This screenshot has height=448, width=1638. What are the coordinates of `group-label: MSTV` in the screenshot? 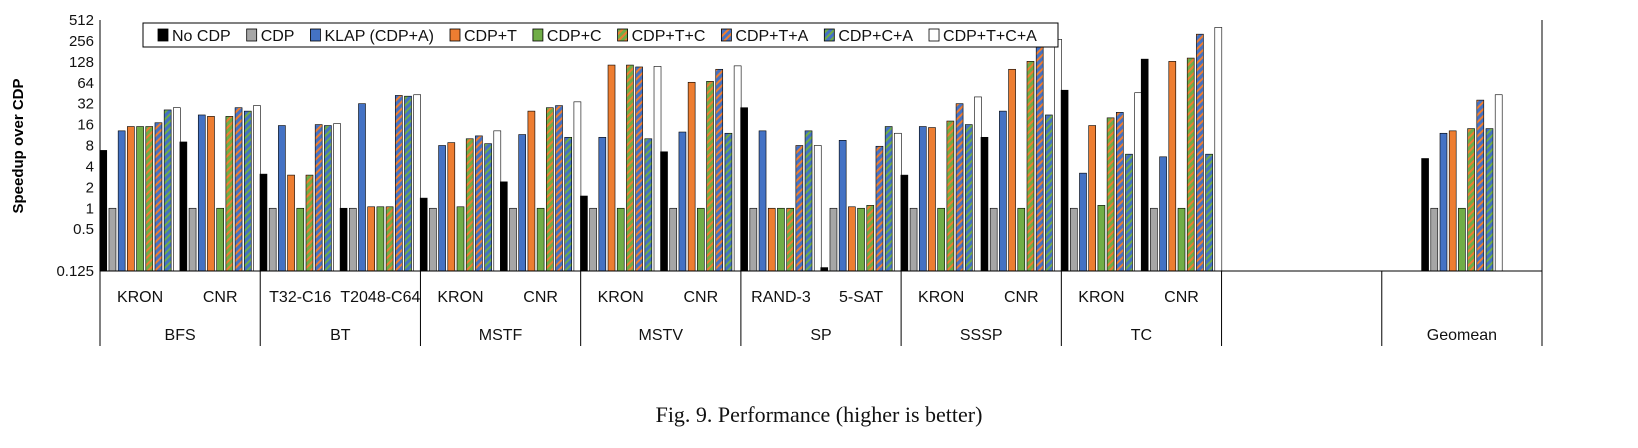 It's located at (661, 335).